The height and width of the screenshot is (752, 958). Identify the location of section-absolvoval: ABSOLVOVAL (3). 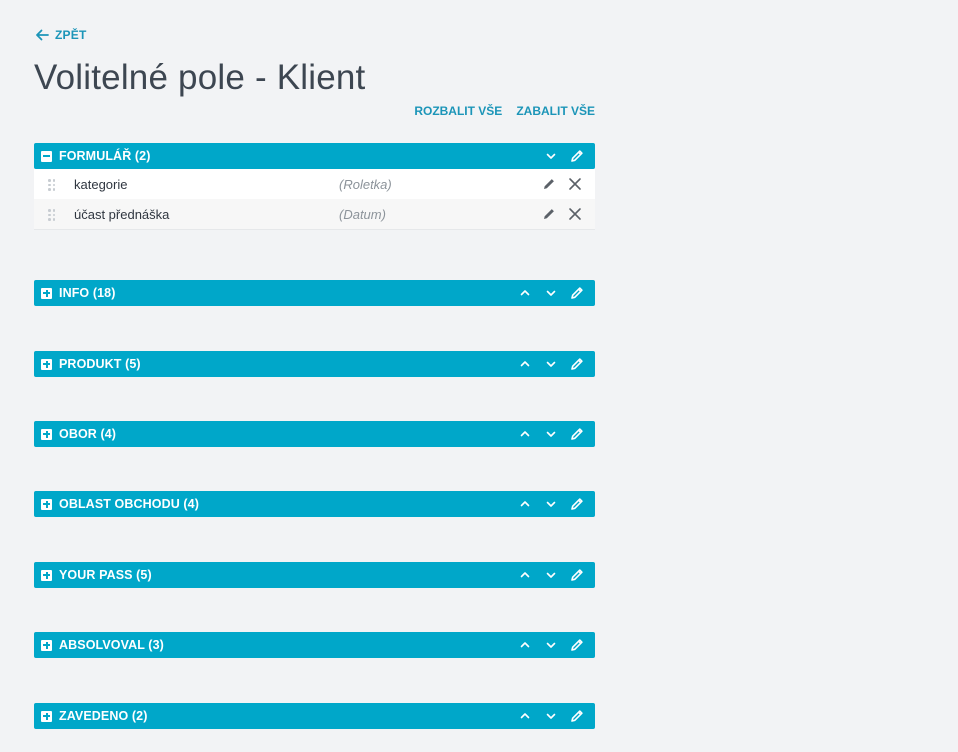
(314, 645).